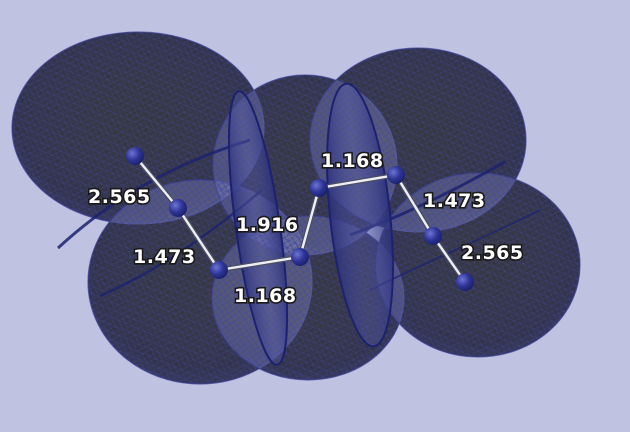 This screenshot has height=432, width=630. I want to click on label-left-outer: 2.565, so click(119, 197).